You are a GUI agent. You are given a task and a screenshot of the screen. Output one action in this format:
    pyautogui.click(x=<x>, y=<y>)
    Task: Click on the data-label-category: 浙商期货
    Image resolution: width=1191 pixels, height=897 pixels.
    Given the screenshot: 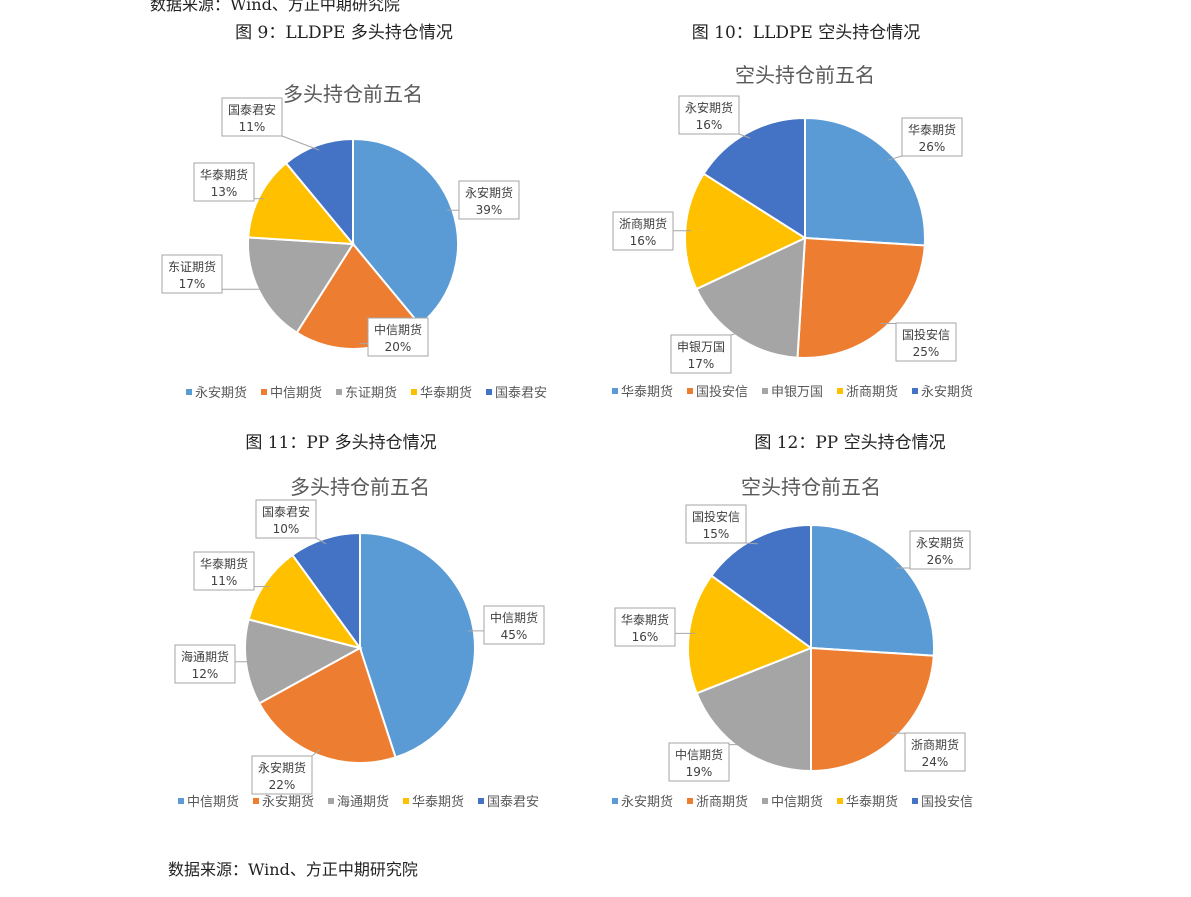 What is the action you would take?
    pyautogui.click(x=643, y=223)
    